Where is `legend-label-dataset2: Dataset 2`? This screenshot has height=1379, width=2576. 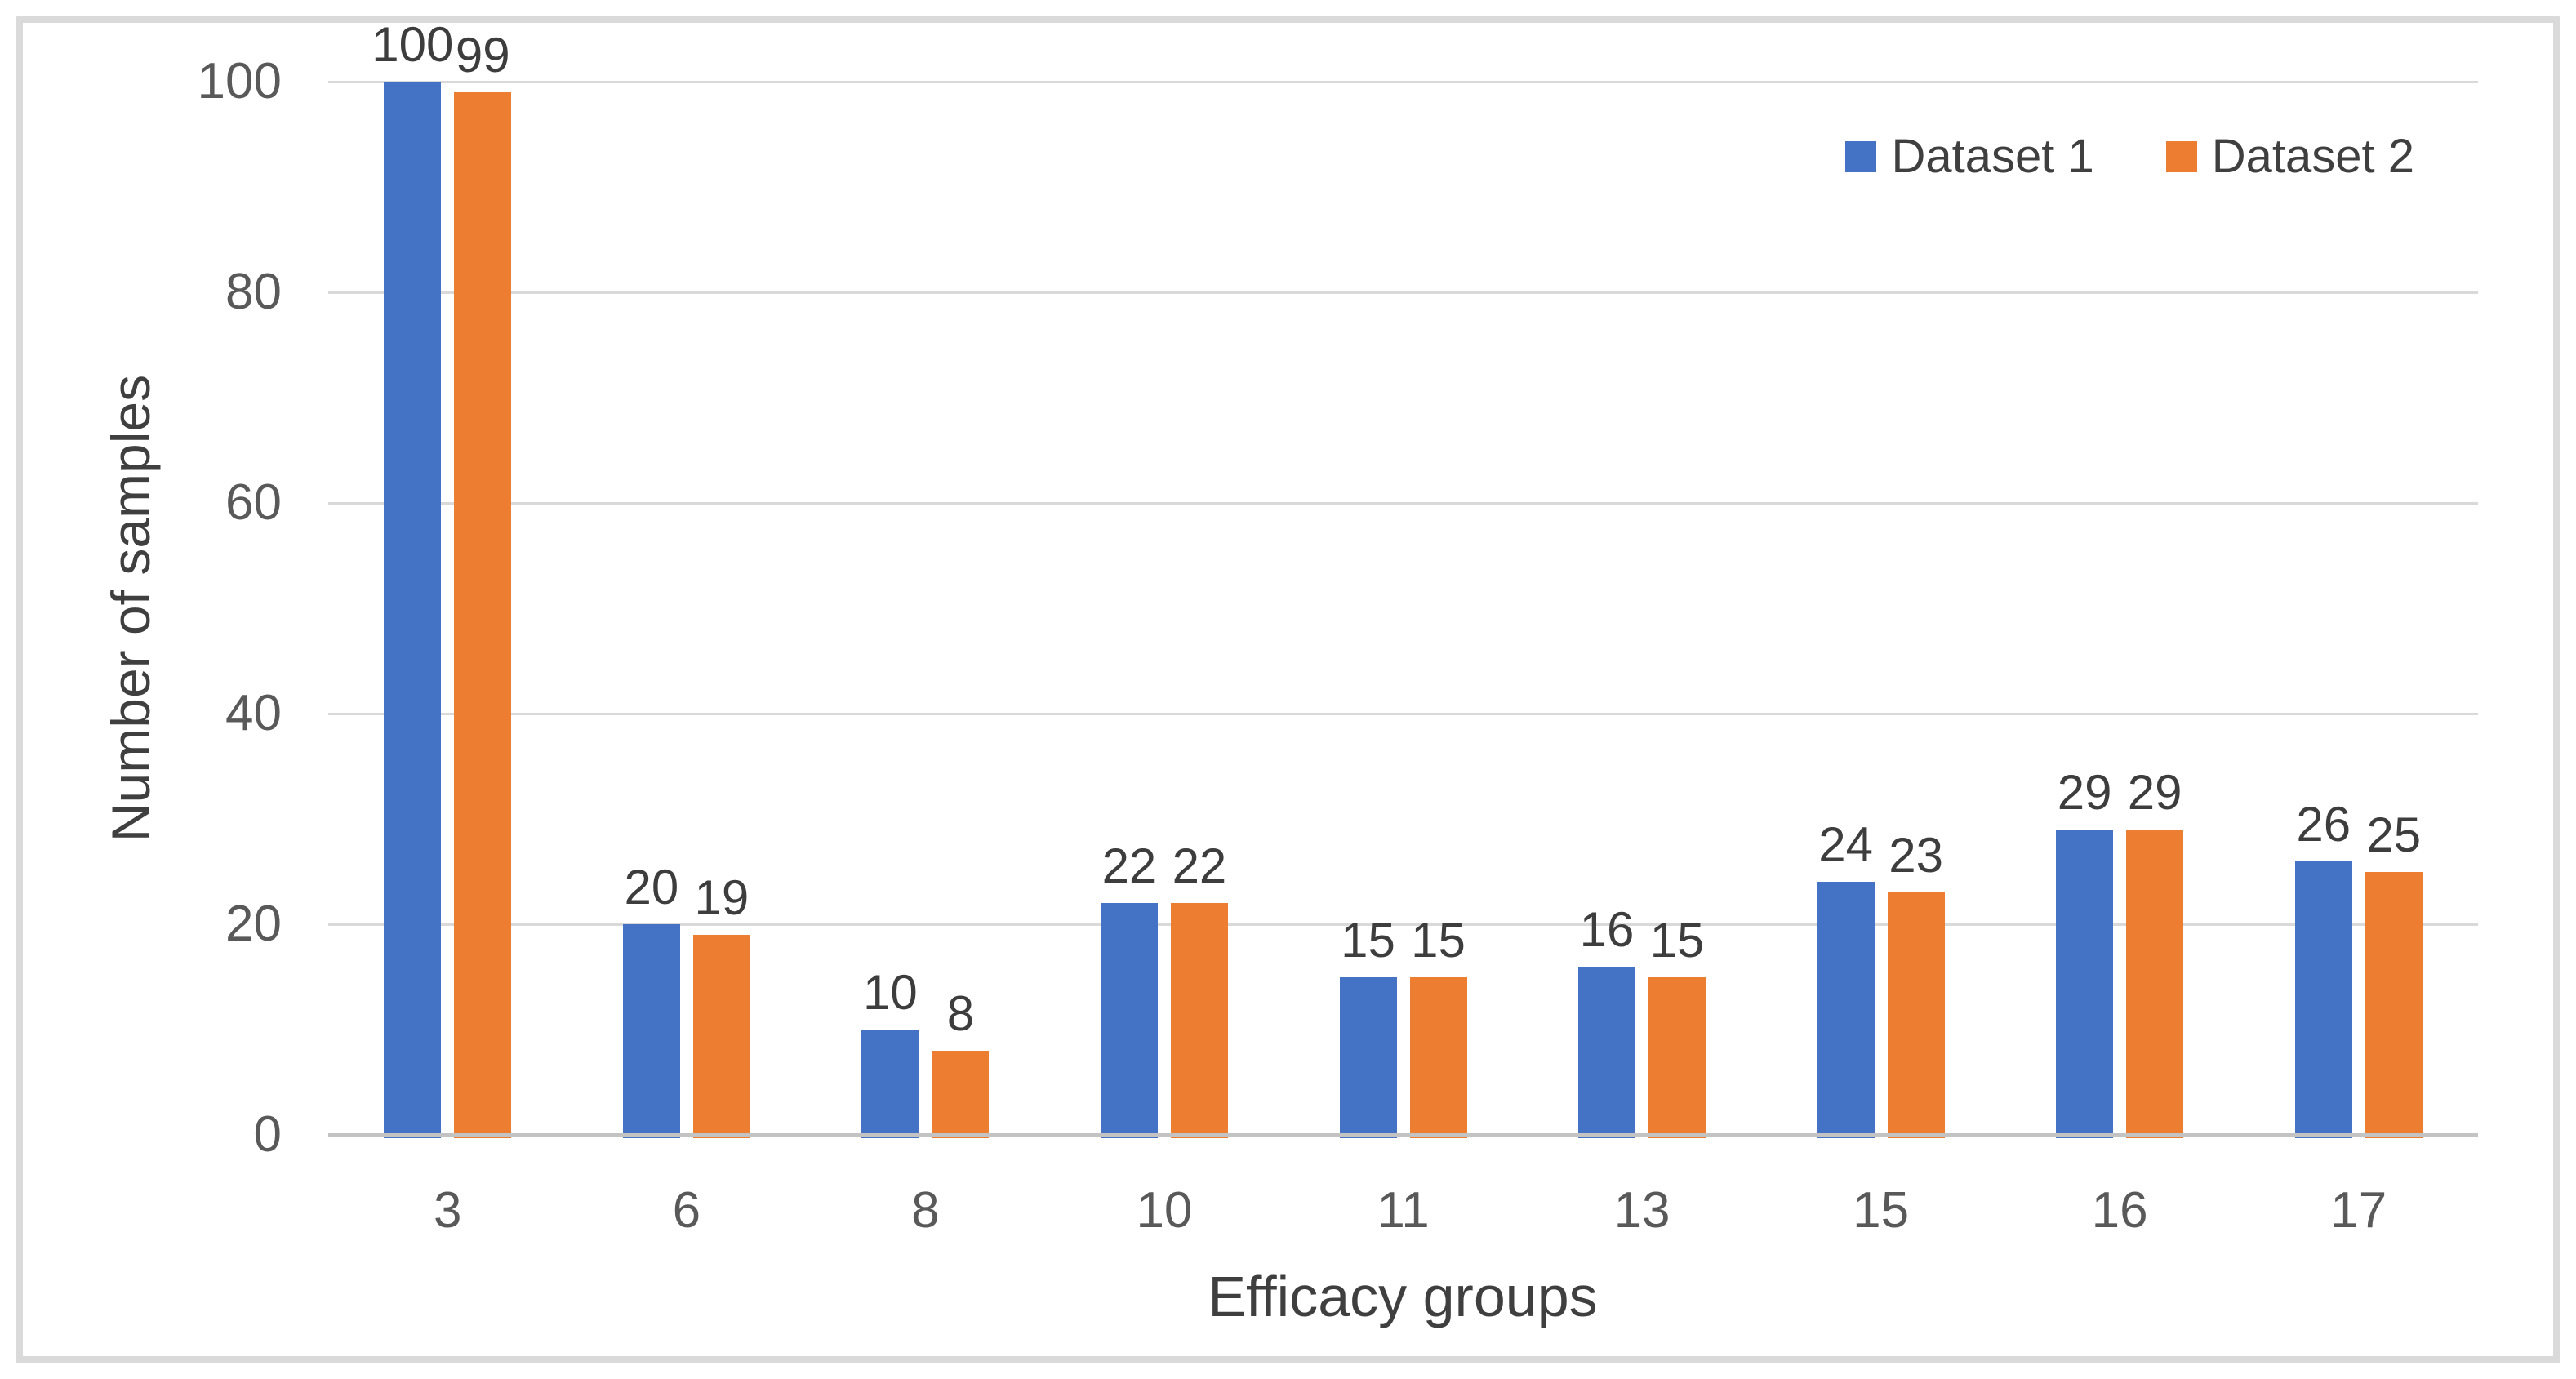
legend-label-dataset2: Dataset 2 is located at coordinates (2312, 156).